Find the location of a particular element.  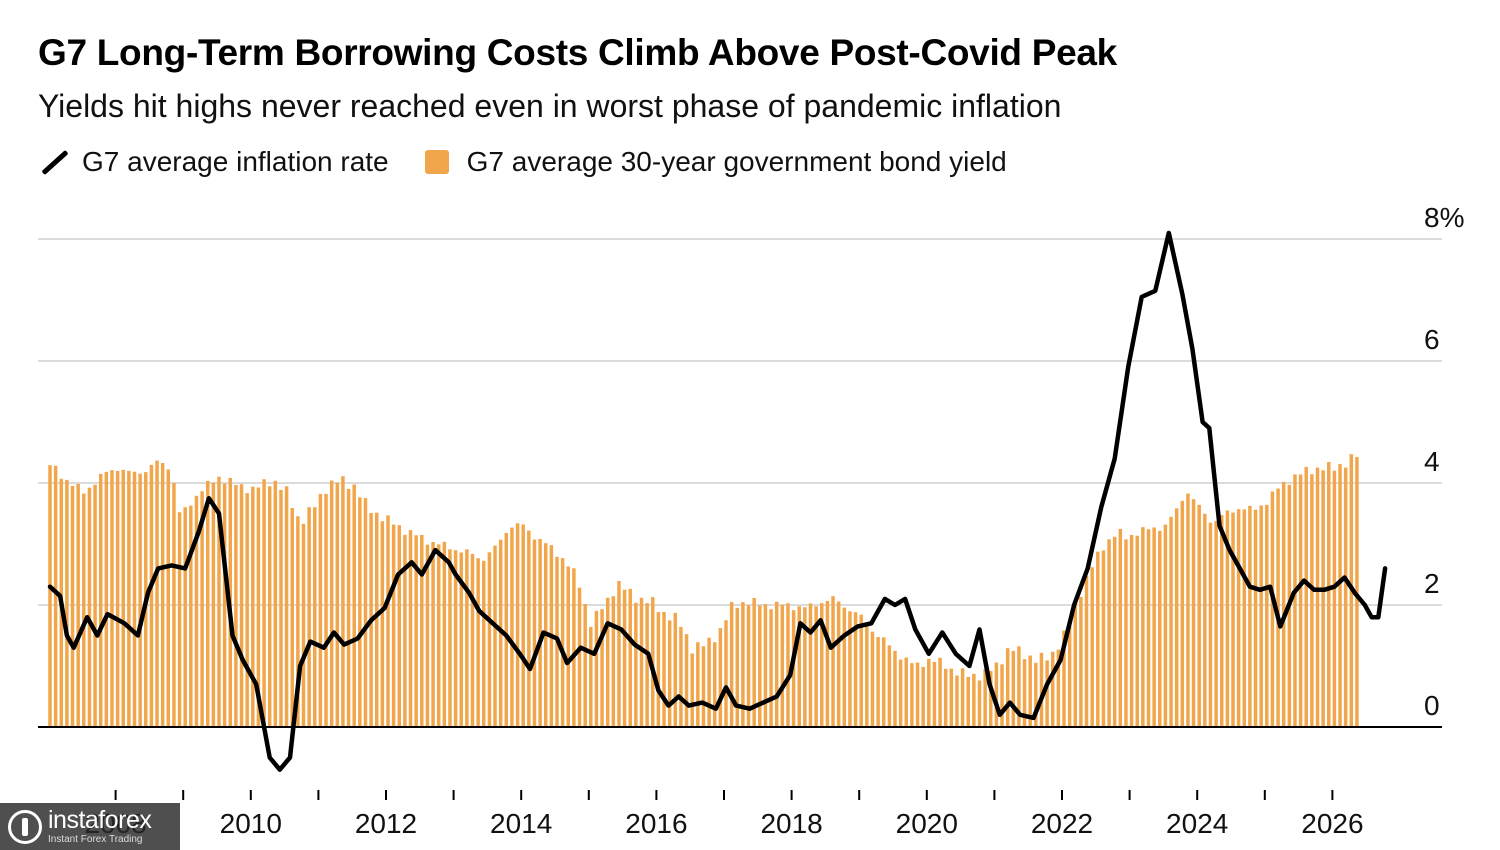

legend-bar-swatch is located at coordinates (436, 162).